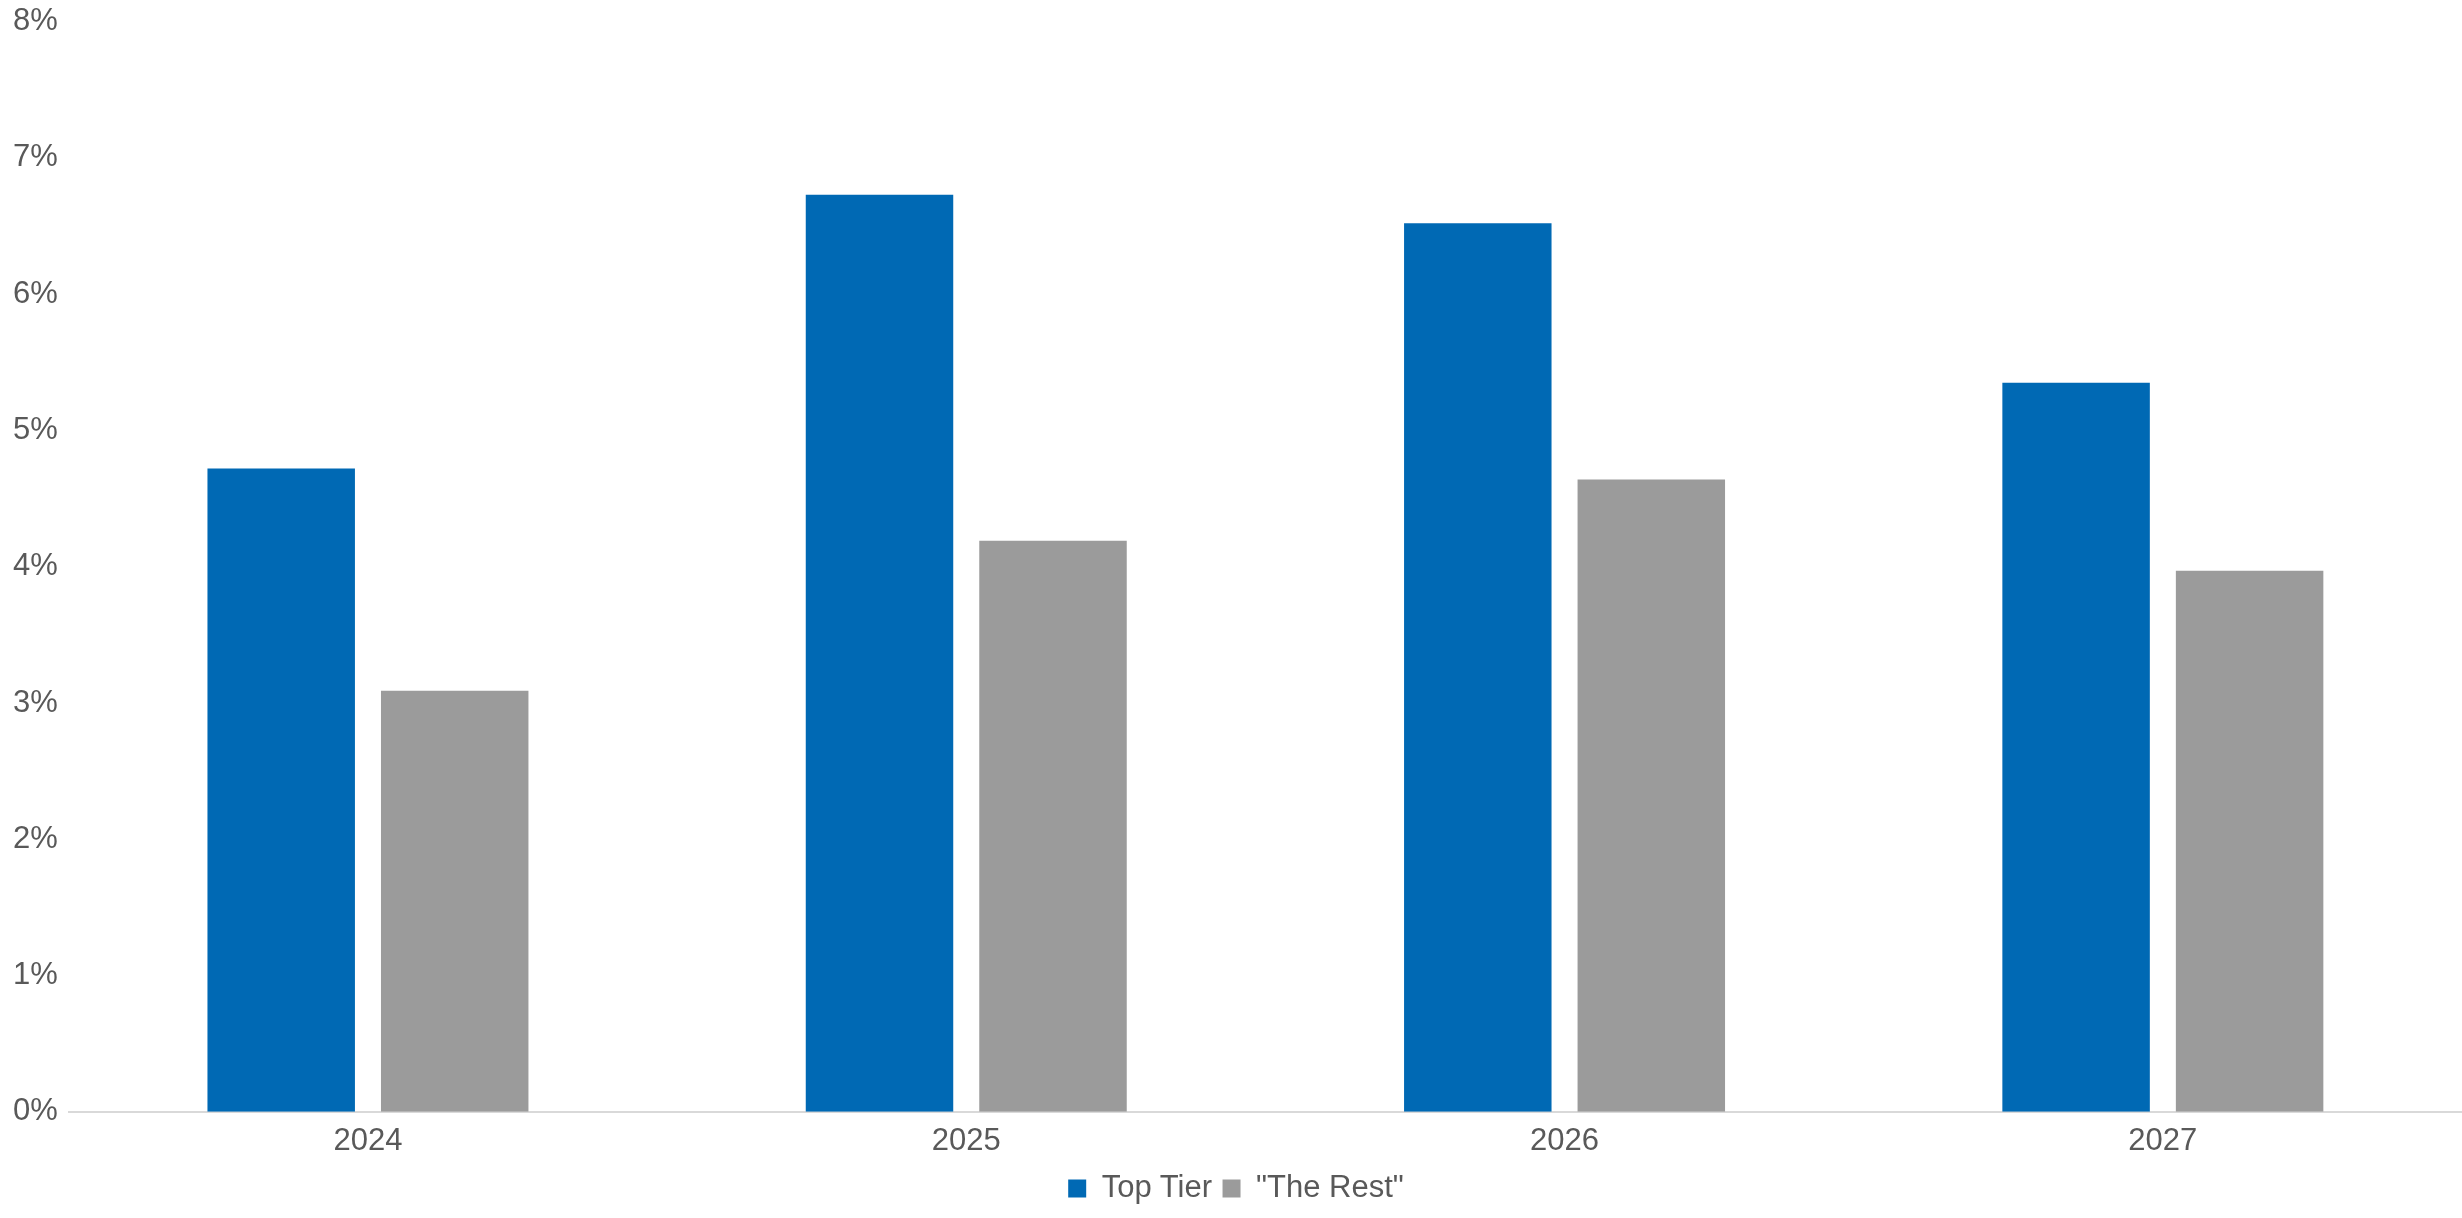 Image resolution: width=2462 pixels, height=1218 pixels. Describe the element at coordinates (35, 837) in the screenshot. I see `y-tick-label: 2%` at that location.